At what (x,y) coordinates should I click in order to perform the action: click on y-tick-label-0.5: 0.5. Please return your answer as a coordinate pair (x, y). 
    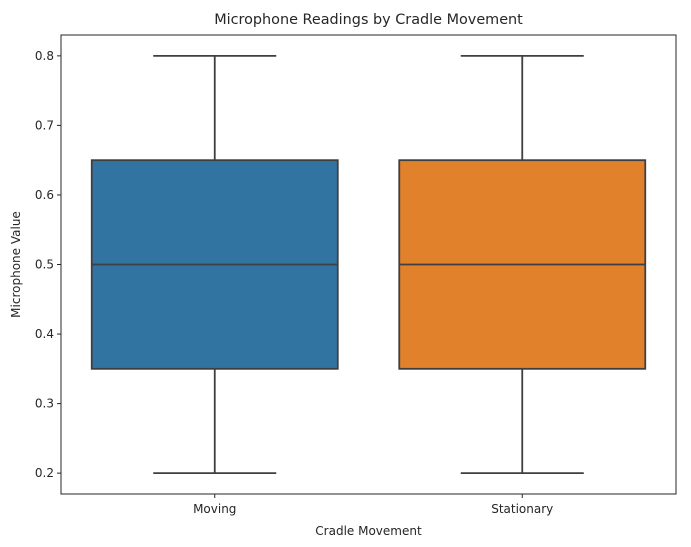
    Looking at the image, I should click on (44, 265).